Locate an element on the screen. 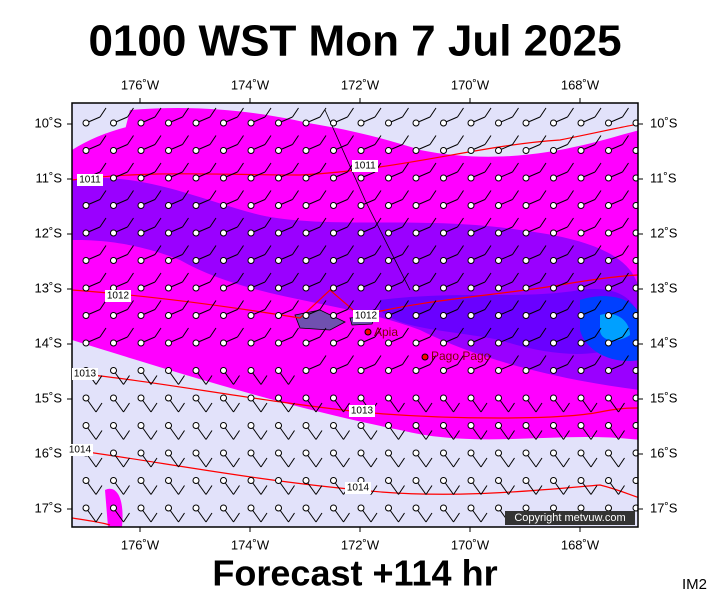  lat-label: 16˚S is located at coordinates (49, 452).